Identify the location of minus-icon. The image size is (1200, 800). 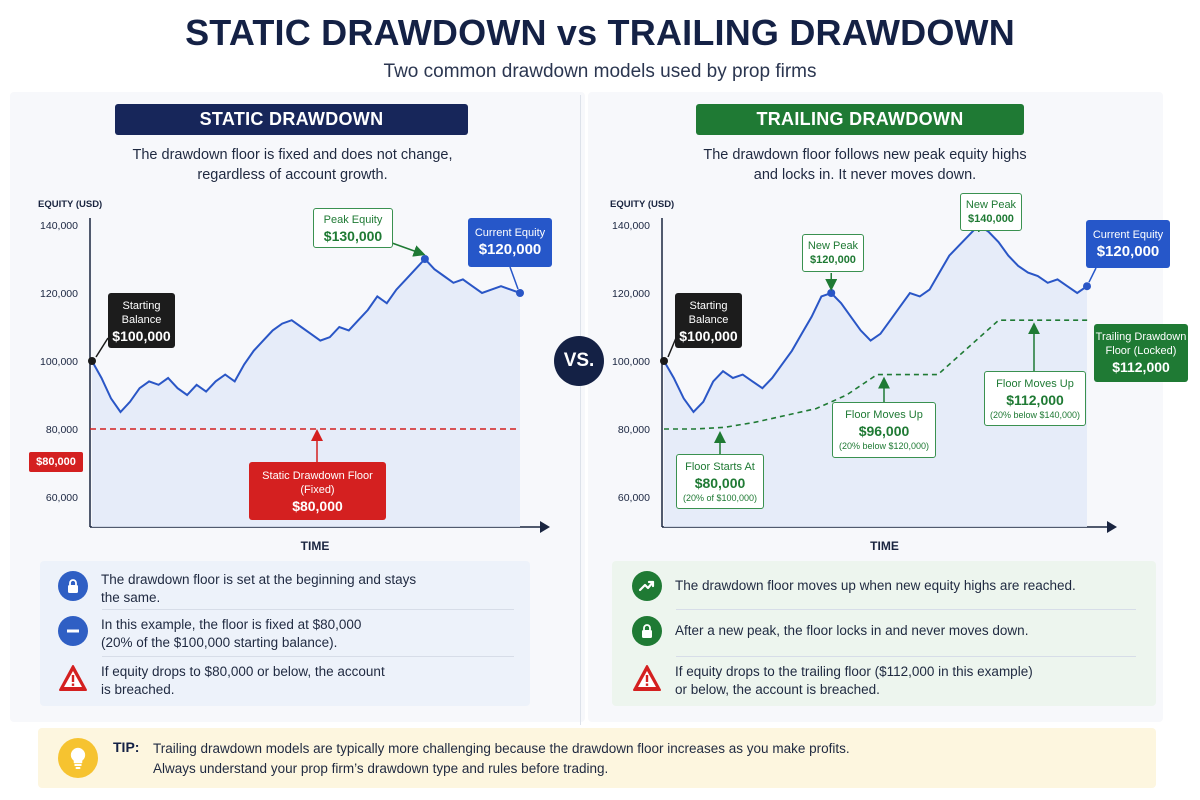
(73, 631).